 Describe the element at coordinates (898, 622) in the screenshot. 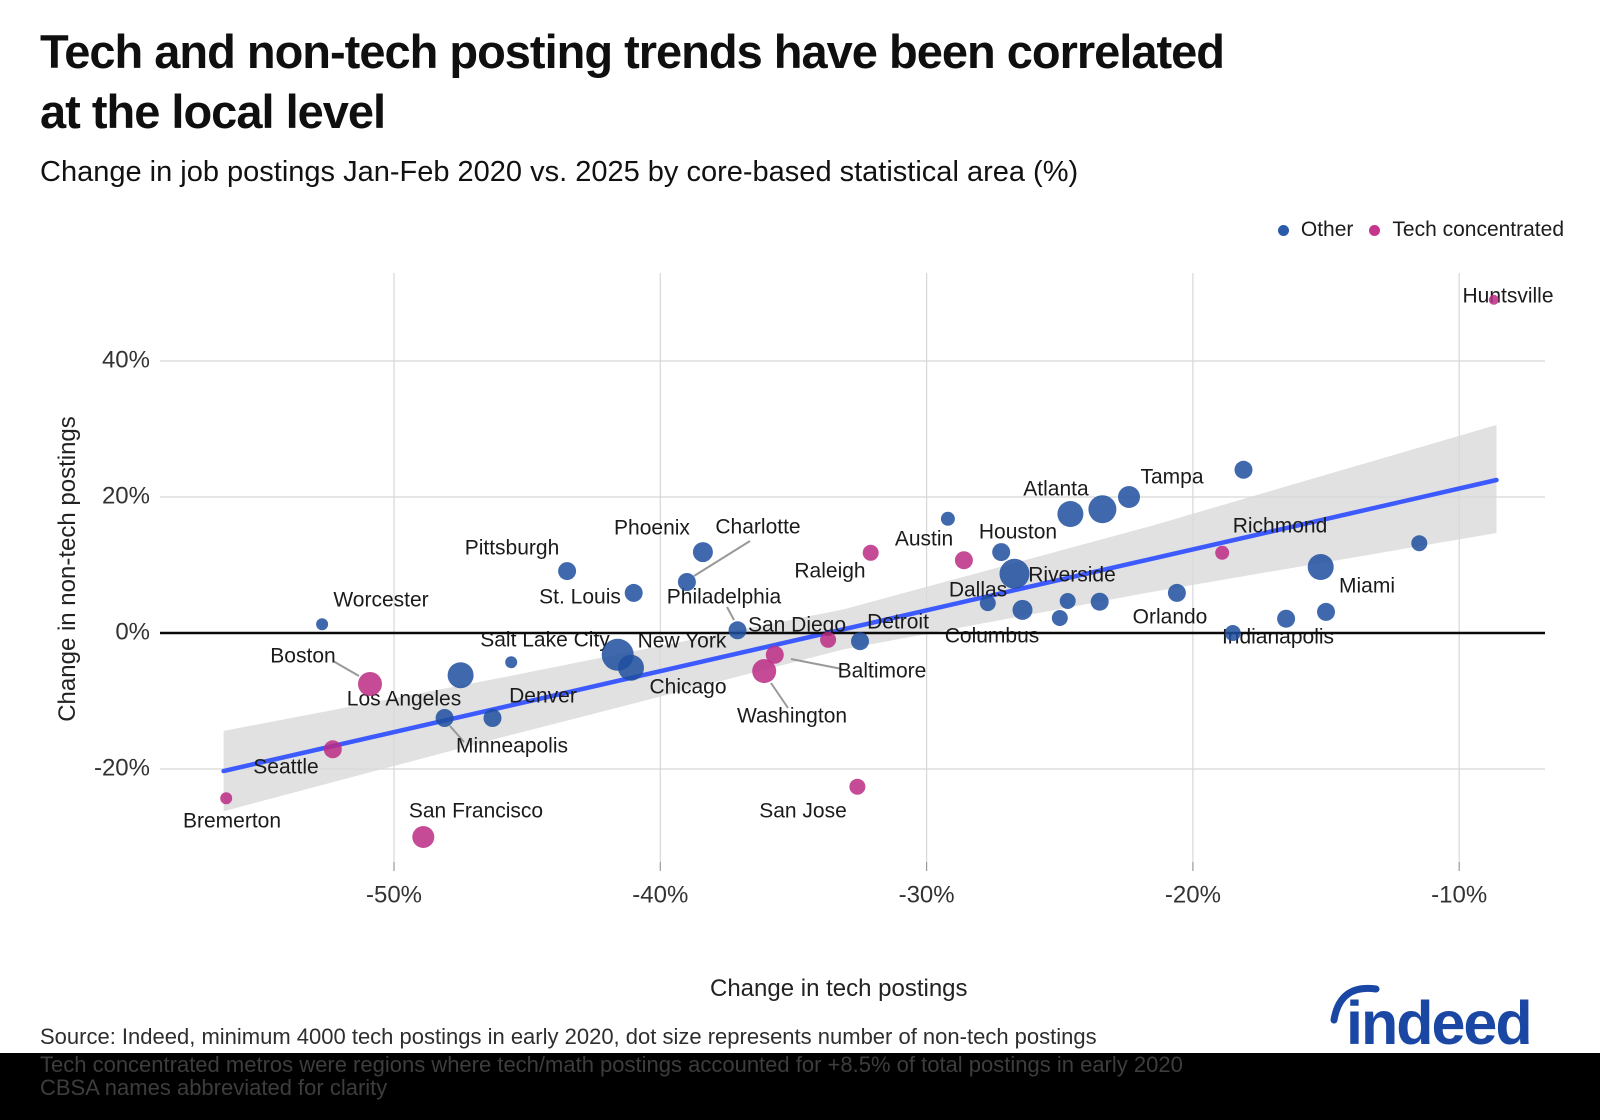

I see `city-label-detroit: Detroit` at that location.